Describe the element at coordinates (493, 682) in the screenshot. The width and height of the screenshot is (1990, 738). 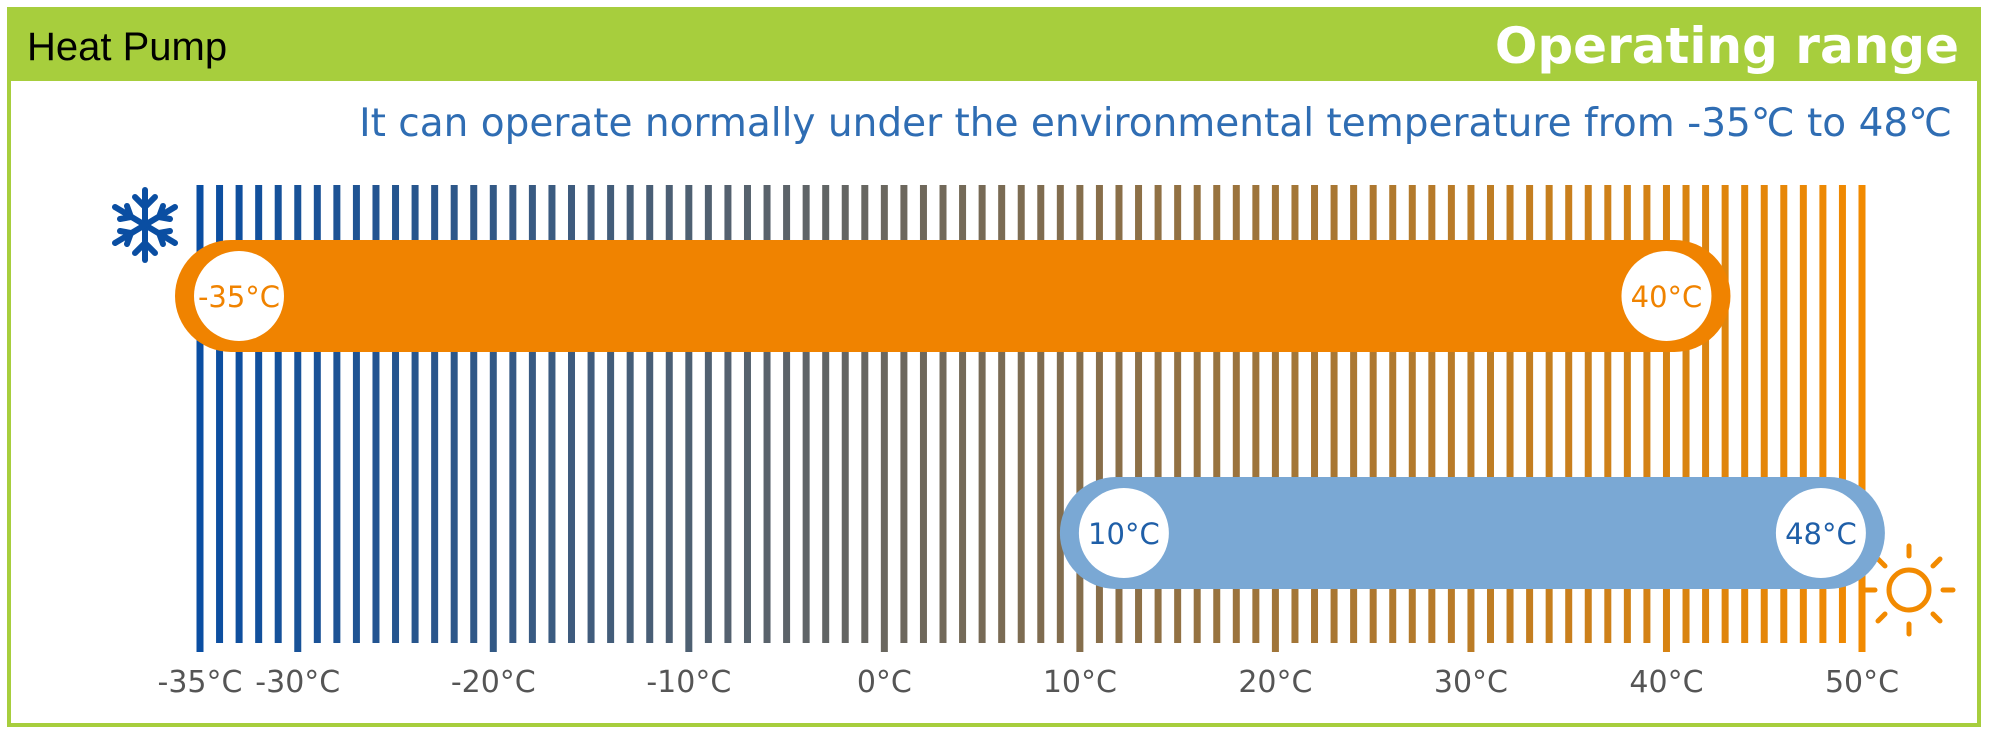
I see `x-tick-label: -20°C` at that location.